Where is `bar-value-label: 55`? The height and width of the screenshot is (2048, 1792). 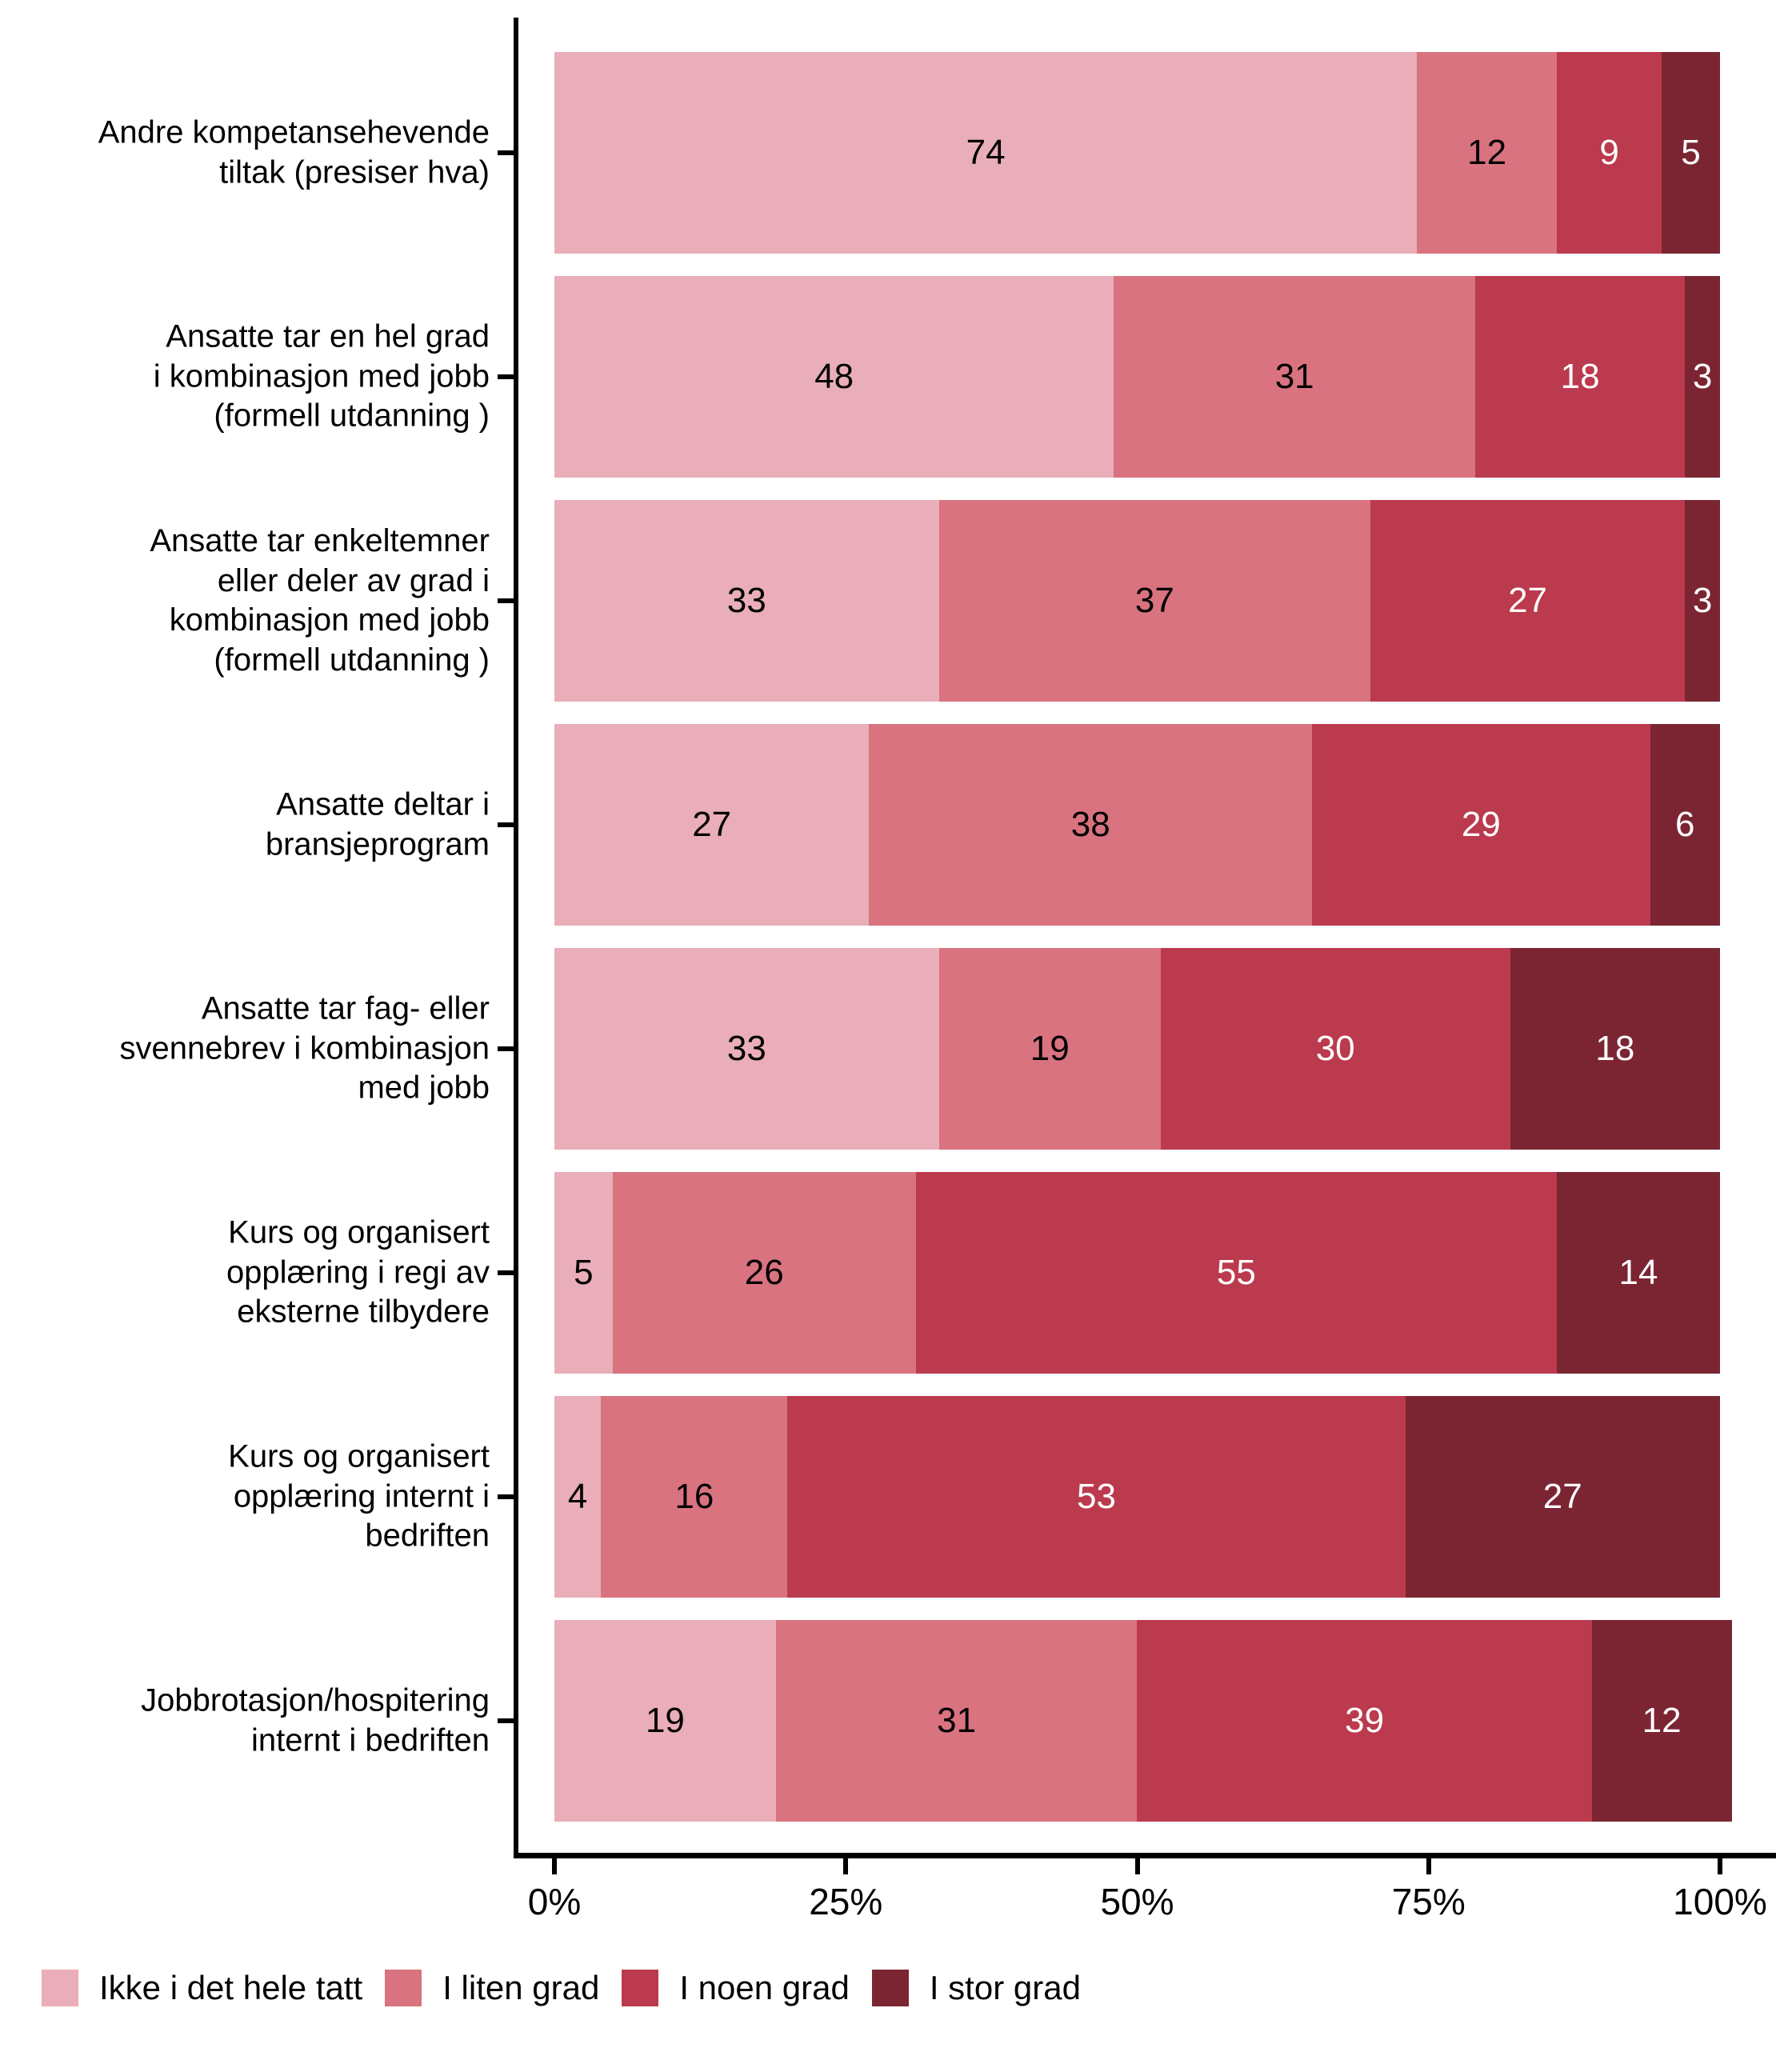
bar-value-label: 55 is located at coordinates (1236, 1272).